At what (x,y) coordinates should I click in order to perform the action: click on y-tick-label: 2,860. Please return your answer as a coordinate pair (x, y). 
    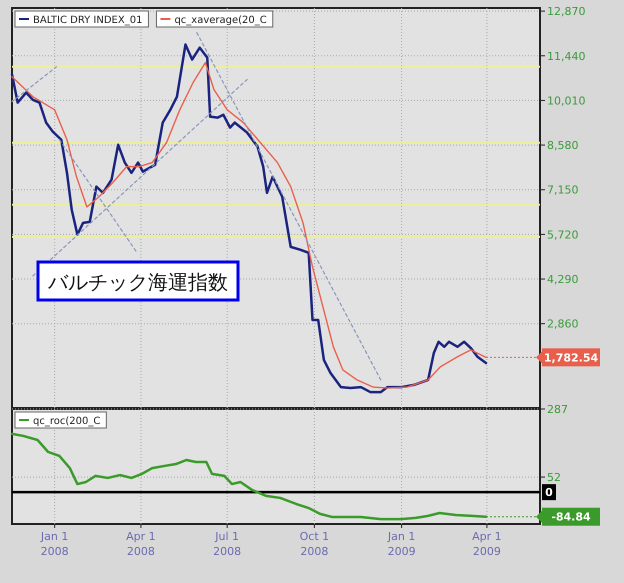
    Looking at the image, I should click on (562, 324).